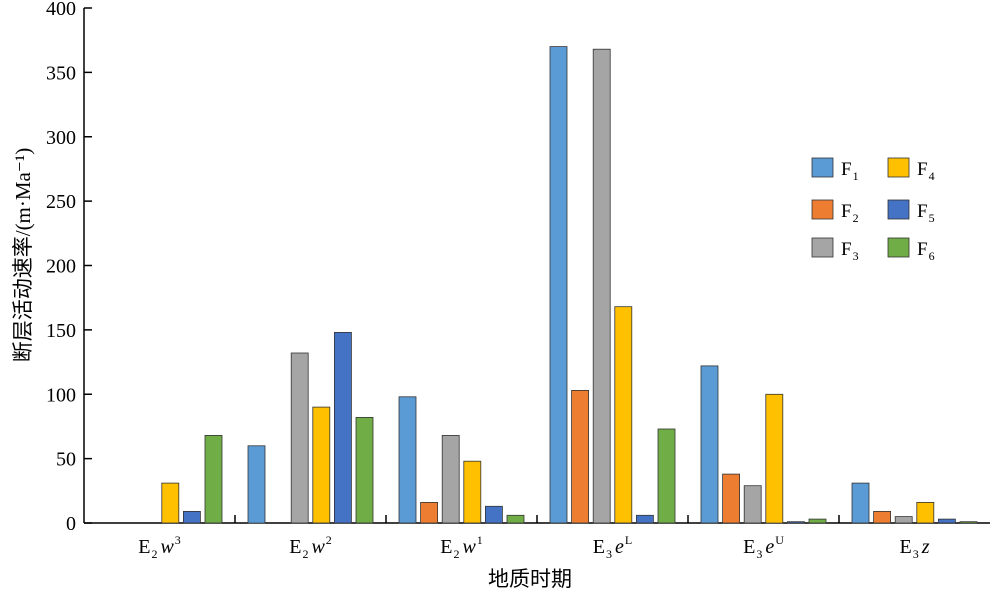 The height and width of the screenshot is (597, 1000). Describe the element at coordinates (537, 519) in the screenshot. I see `x-axis` at that location.